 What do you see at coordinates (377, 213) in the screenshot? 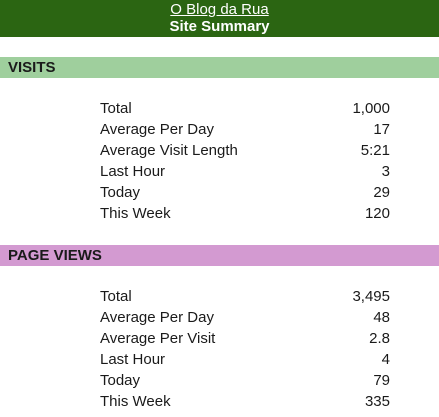
I see `stat-value: 120` at bounding box center [377, 213].